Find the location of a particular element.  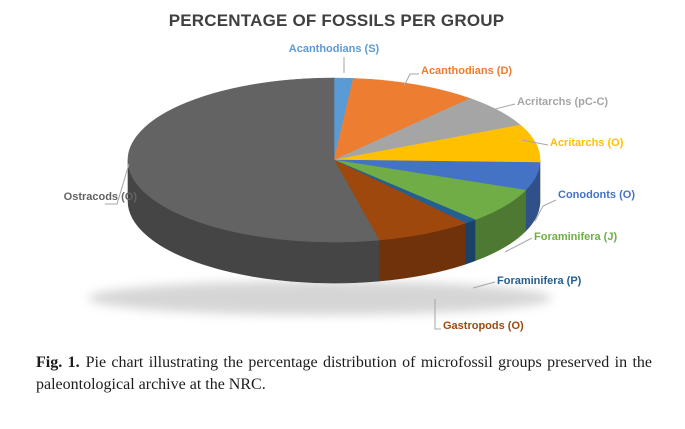

chart-title: PERCENTAGE OF FOSSILS PER GROUP is located at coordinates (336, 20).